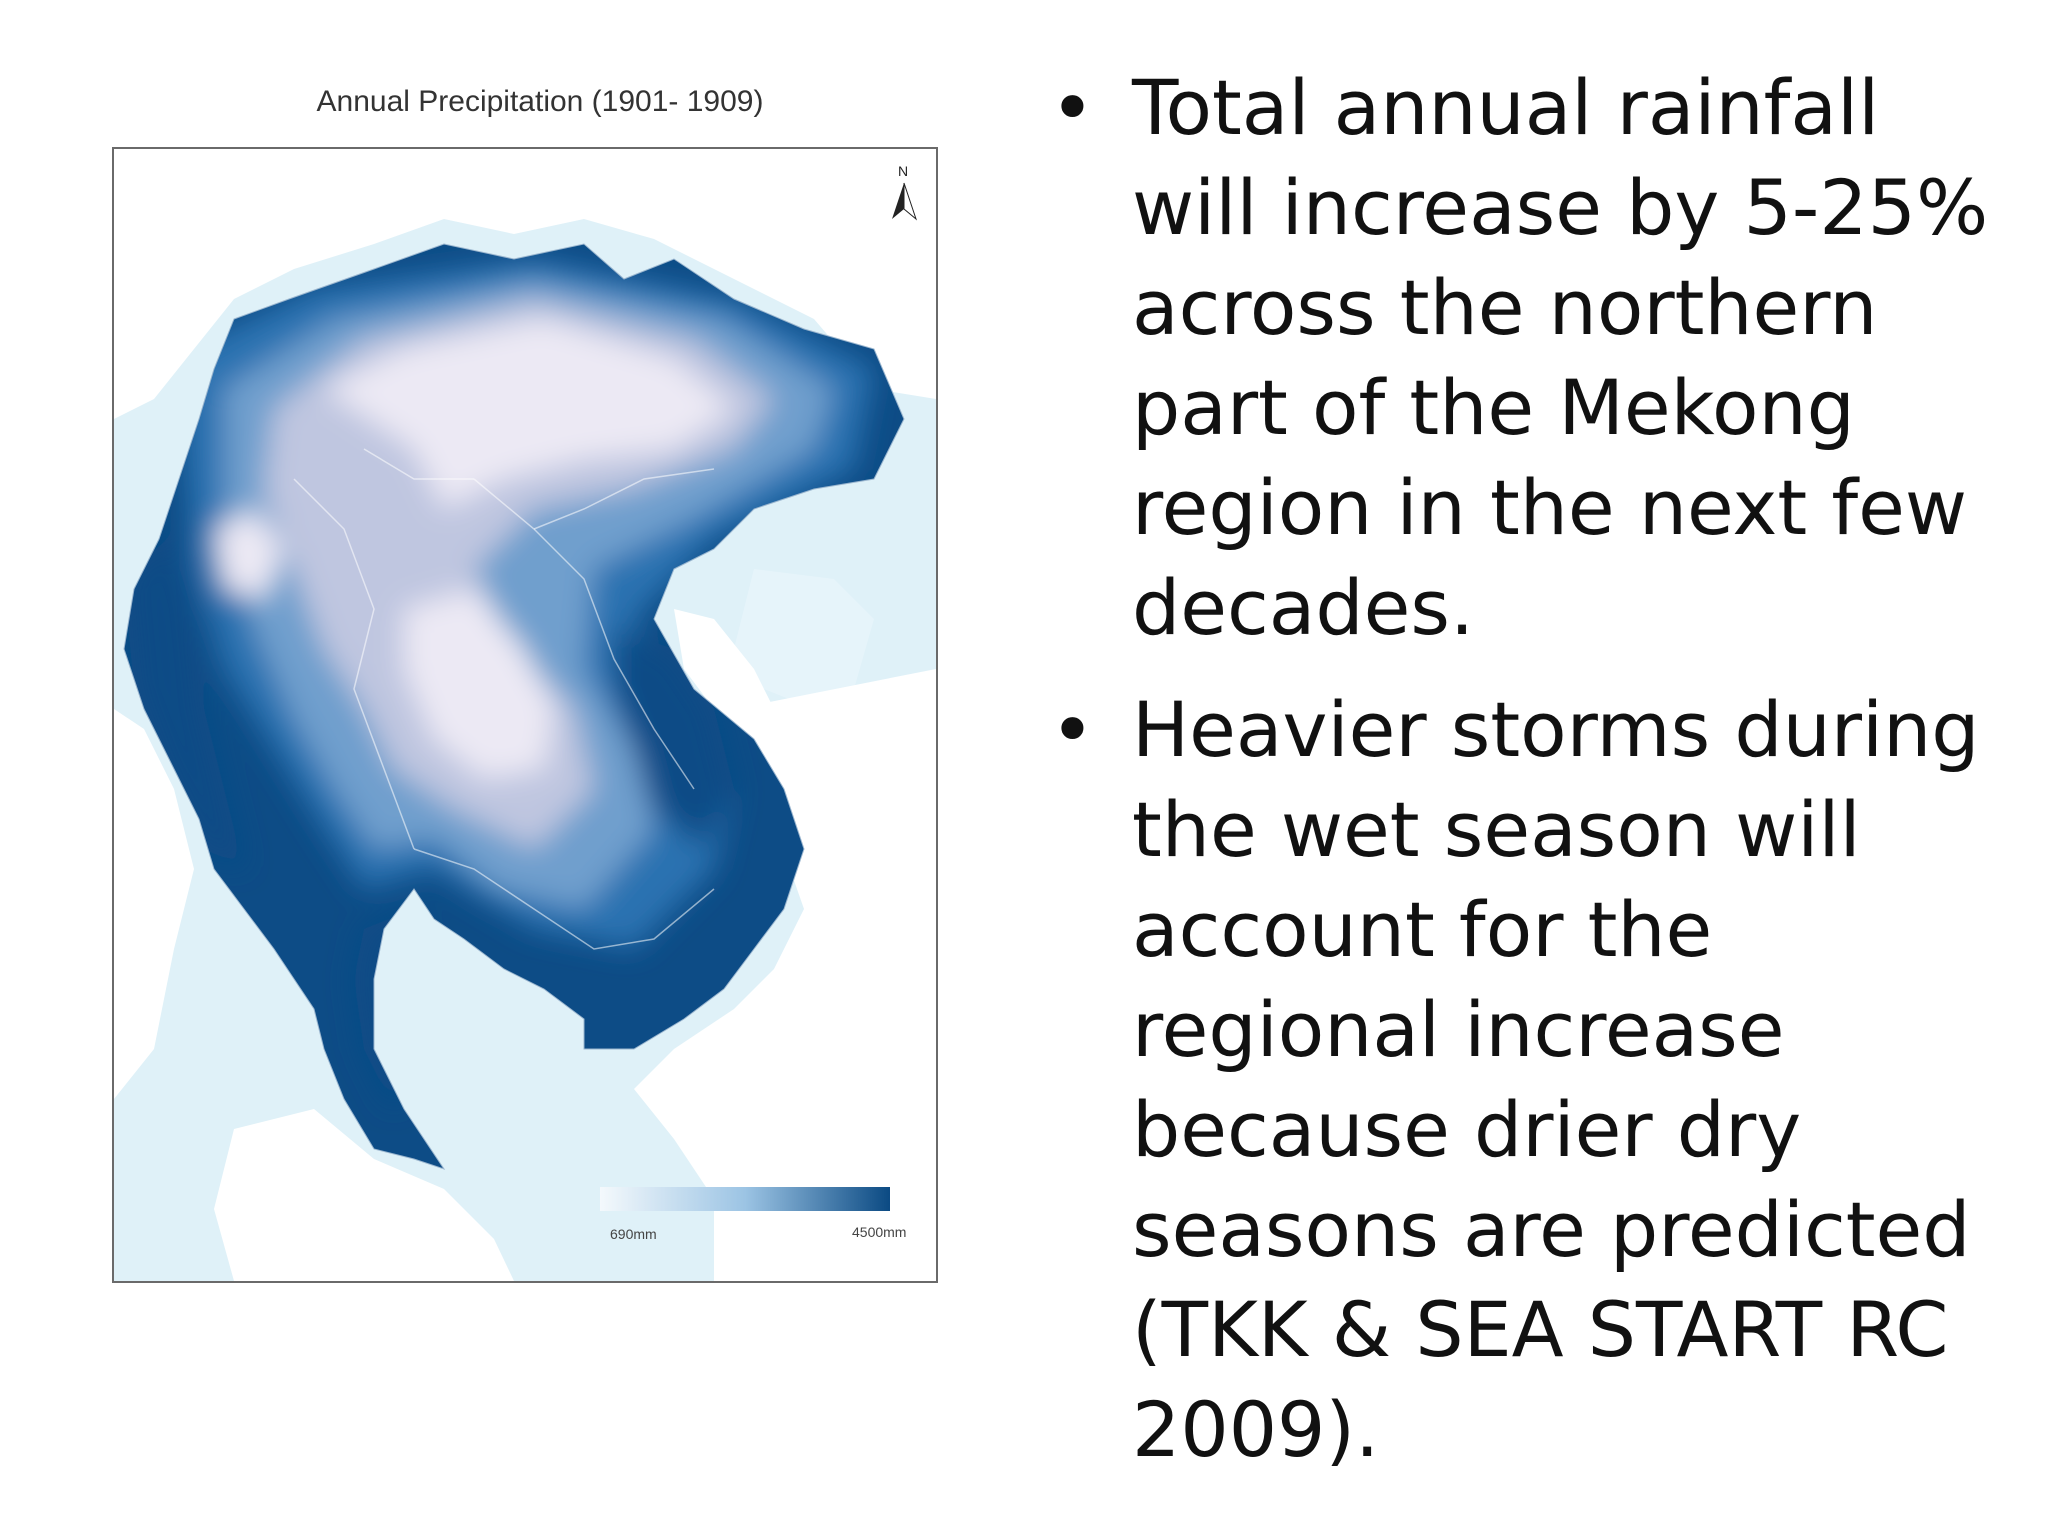 The image size is (2048, 1536). What do you see at coordinates (745, 1199) in the screenshot?
I see `legend-color-bar` at bounding box center [745, 1199].